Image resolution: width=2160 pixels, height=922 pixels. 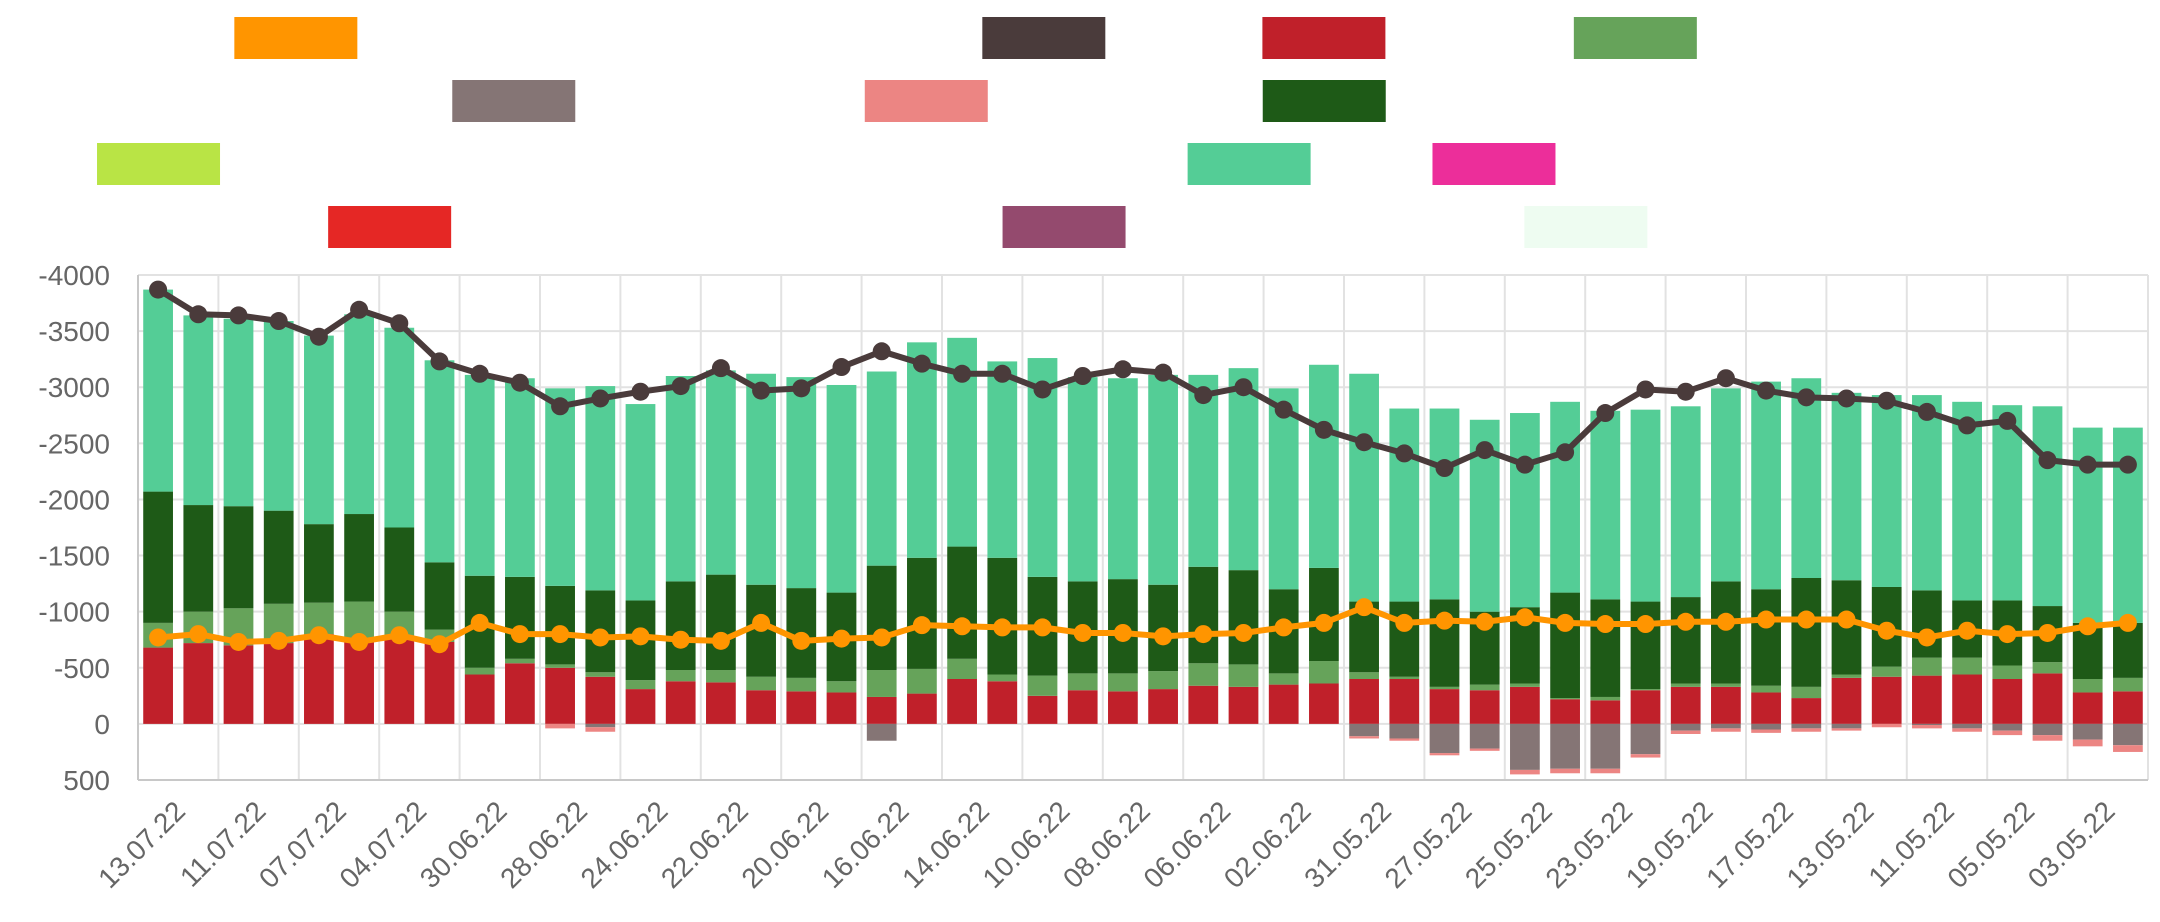 What do you see at coordinates (74, 612) in the screenshot?
I see `y-tick-label: -1000` at bounding box center [74, 612].